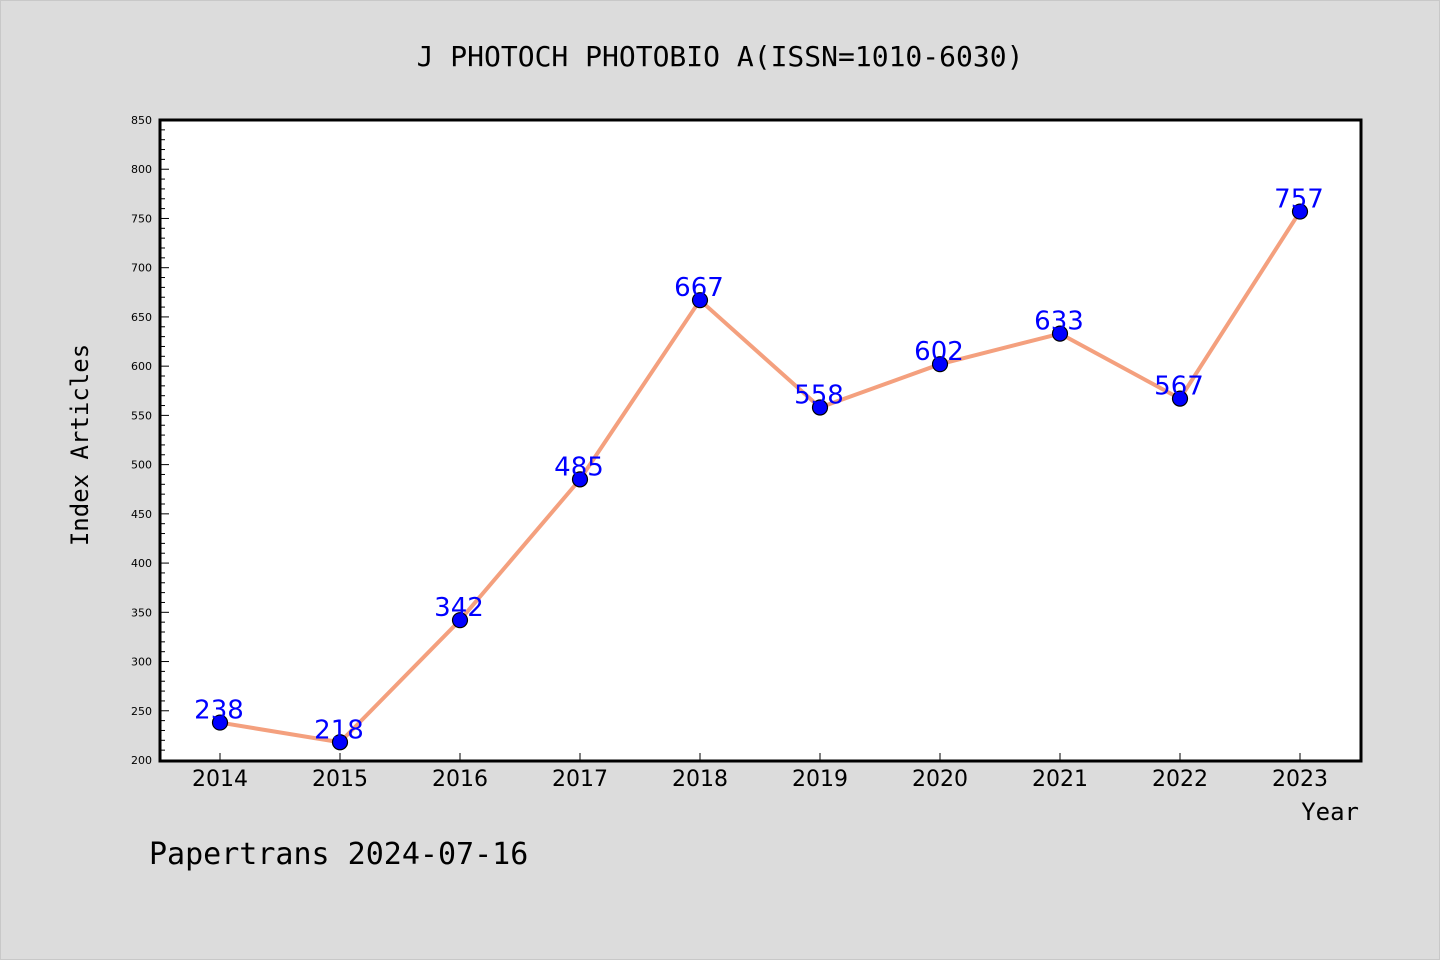 The width and height of the screenshot is (1440, 960). Describe the element at coordinates (1180, 398) in the screenshot. I see `data-point-2022` at that location.